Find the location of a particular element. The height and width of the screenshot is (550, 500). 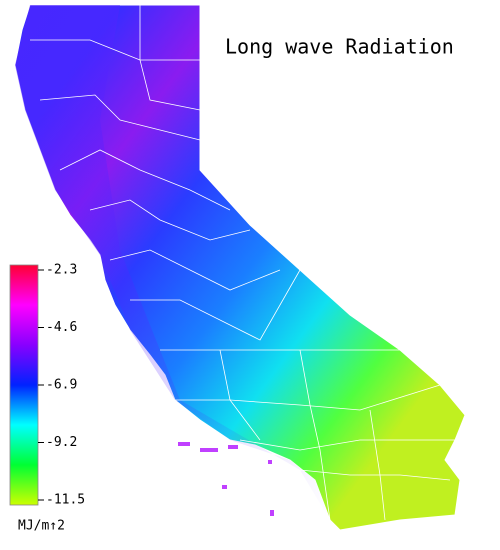

tick-label: -4.6 is located at coordinates (61, 327).